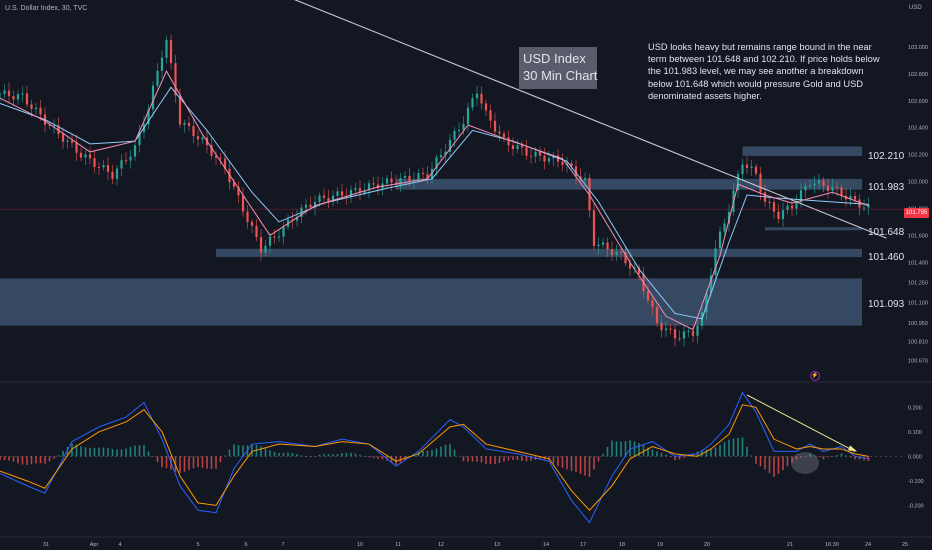 This screenshot has width=932, height=550. I want to click on chart-title-label: USD Index 30 Min Chart, so click(558, 68).